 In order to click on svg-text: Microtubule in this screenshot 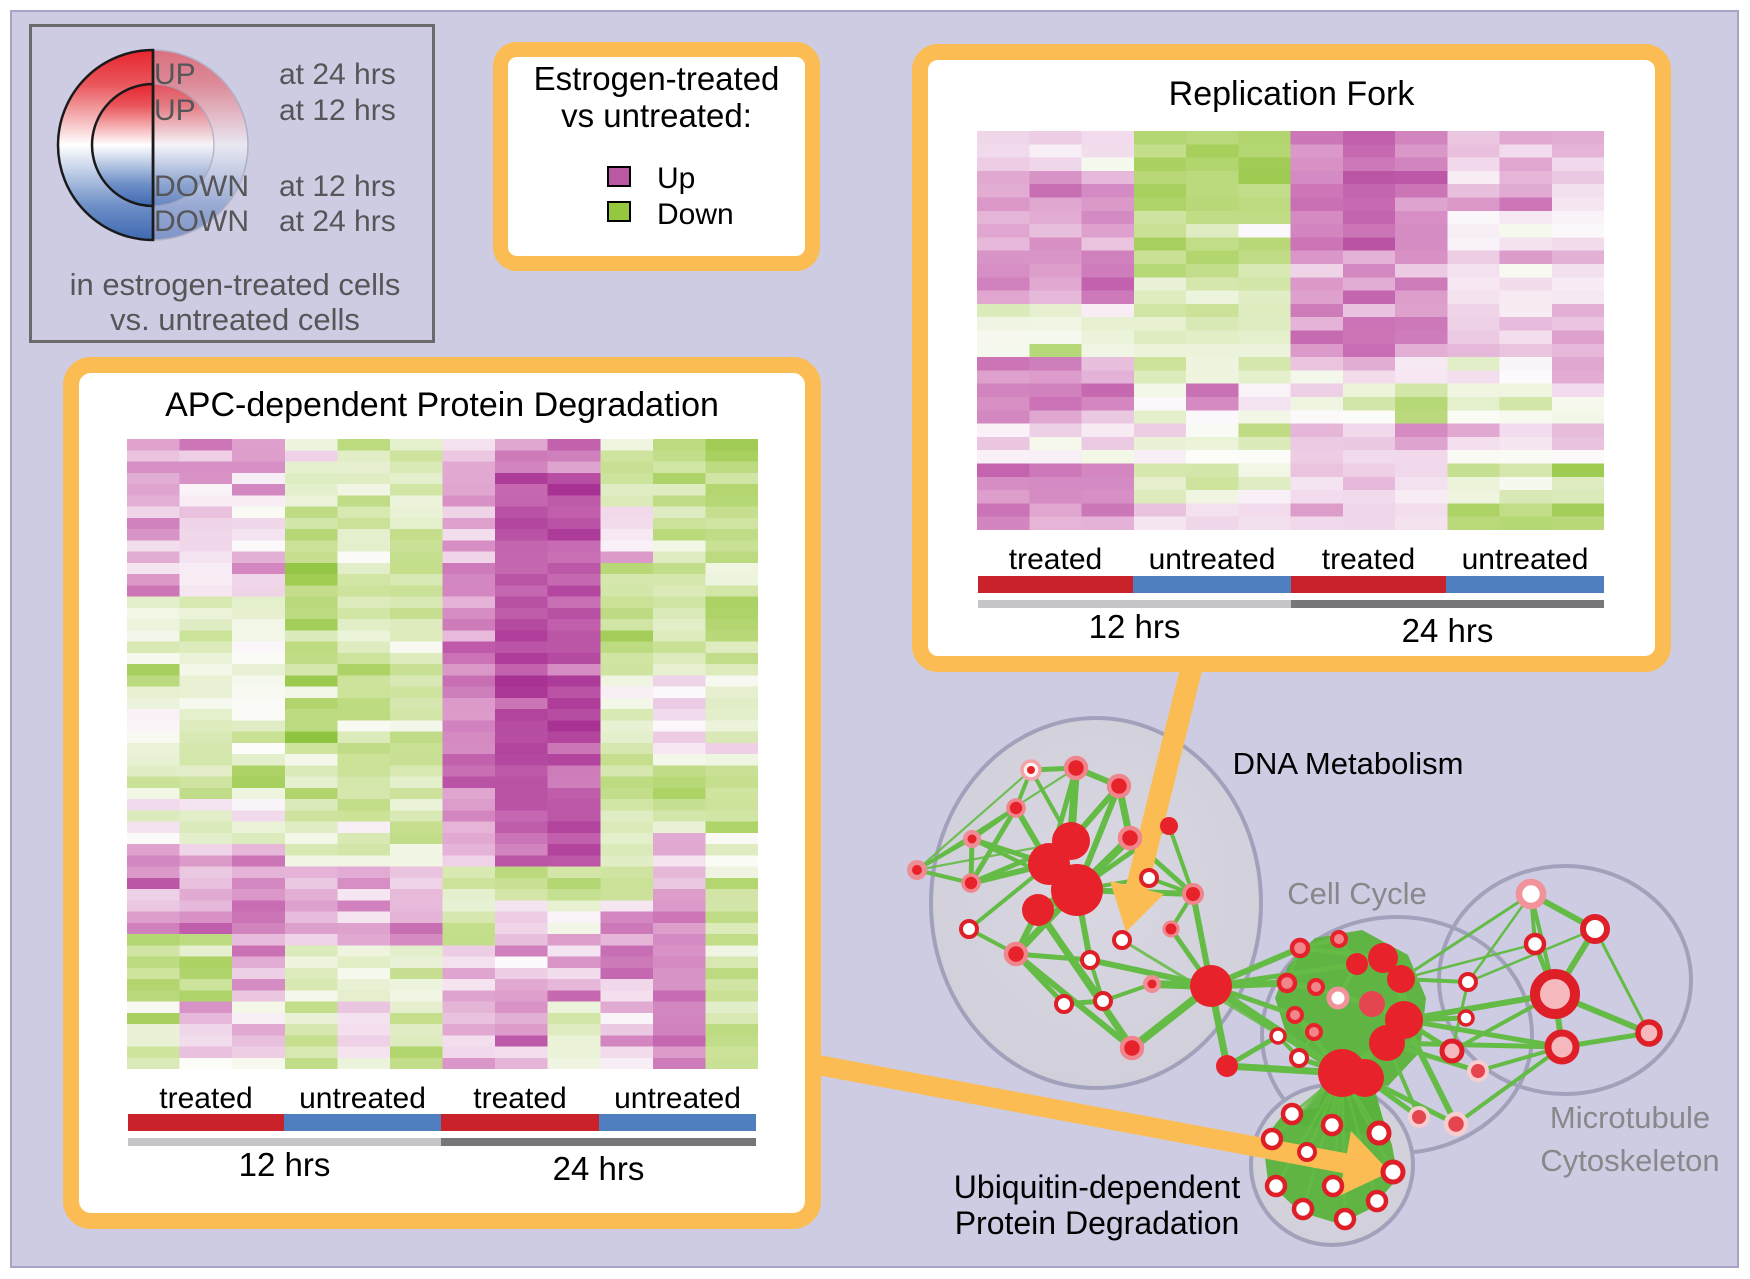, I will do `click(1630, 1117)`.